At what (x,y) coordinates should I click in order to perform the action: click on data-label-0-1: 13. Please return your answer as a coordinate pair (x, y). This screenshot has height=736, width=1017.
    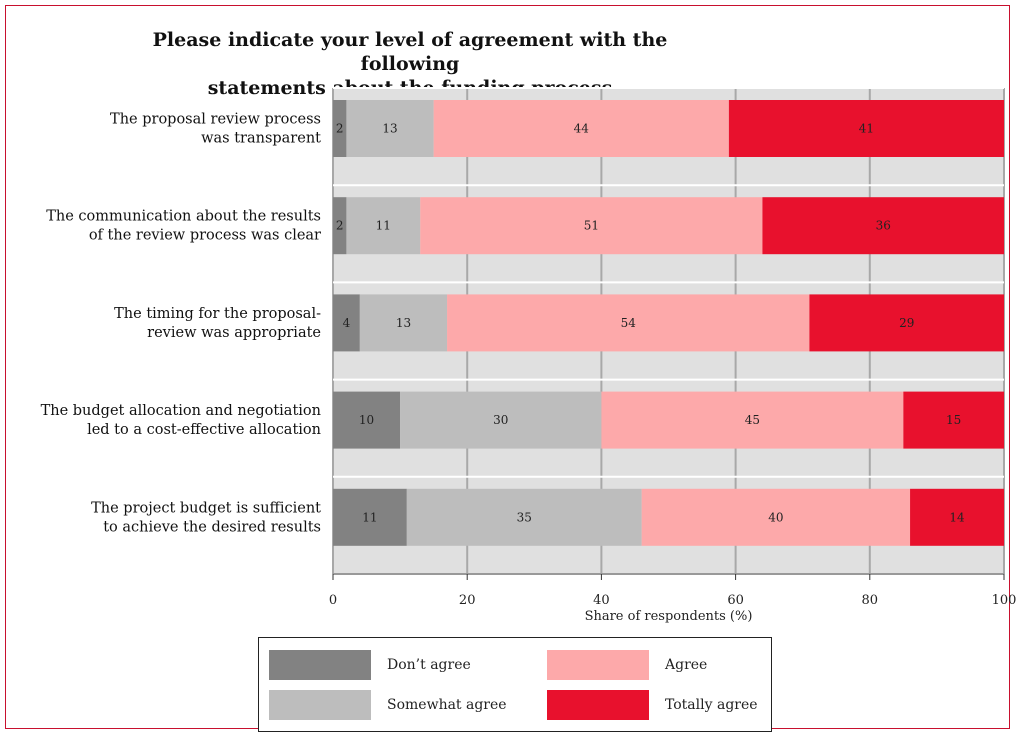
    Looking at the image, I should click on (389, 129).